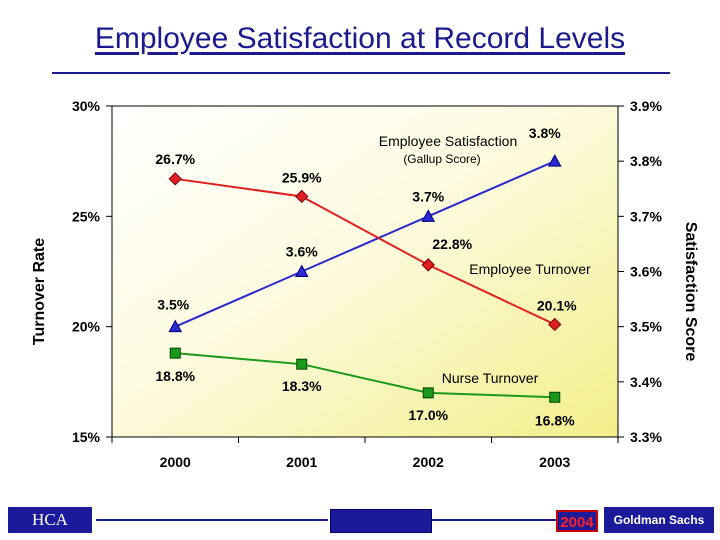 Image resolution: width=720 pixels, height=540 pixels. Describe the element at coordinates (86, 216) in the screenshot. I see `left-axis-tick-label: 25%` at that location.